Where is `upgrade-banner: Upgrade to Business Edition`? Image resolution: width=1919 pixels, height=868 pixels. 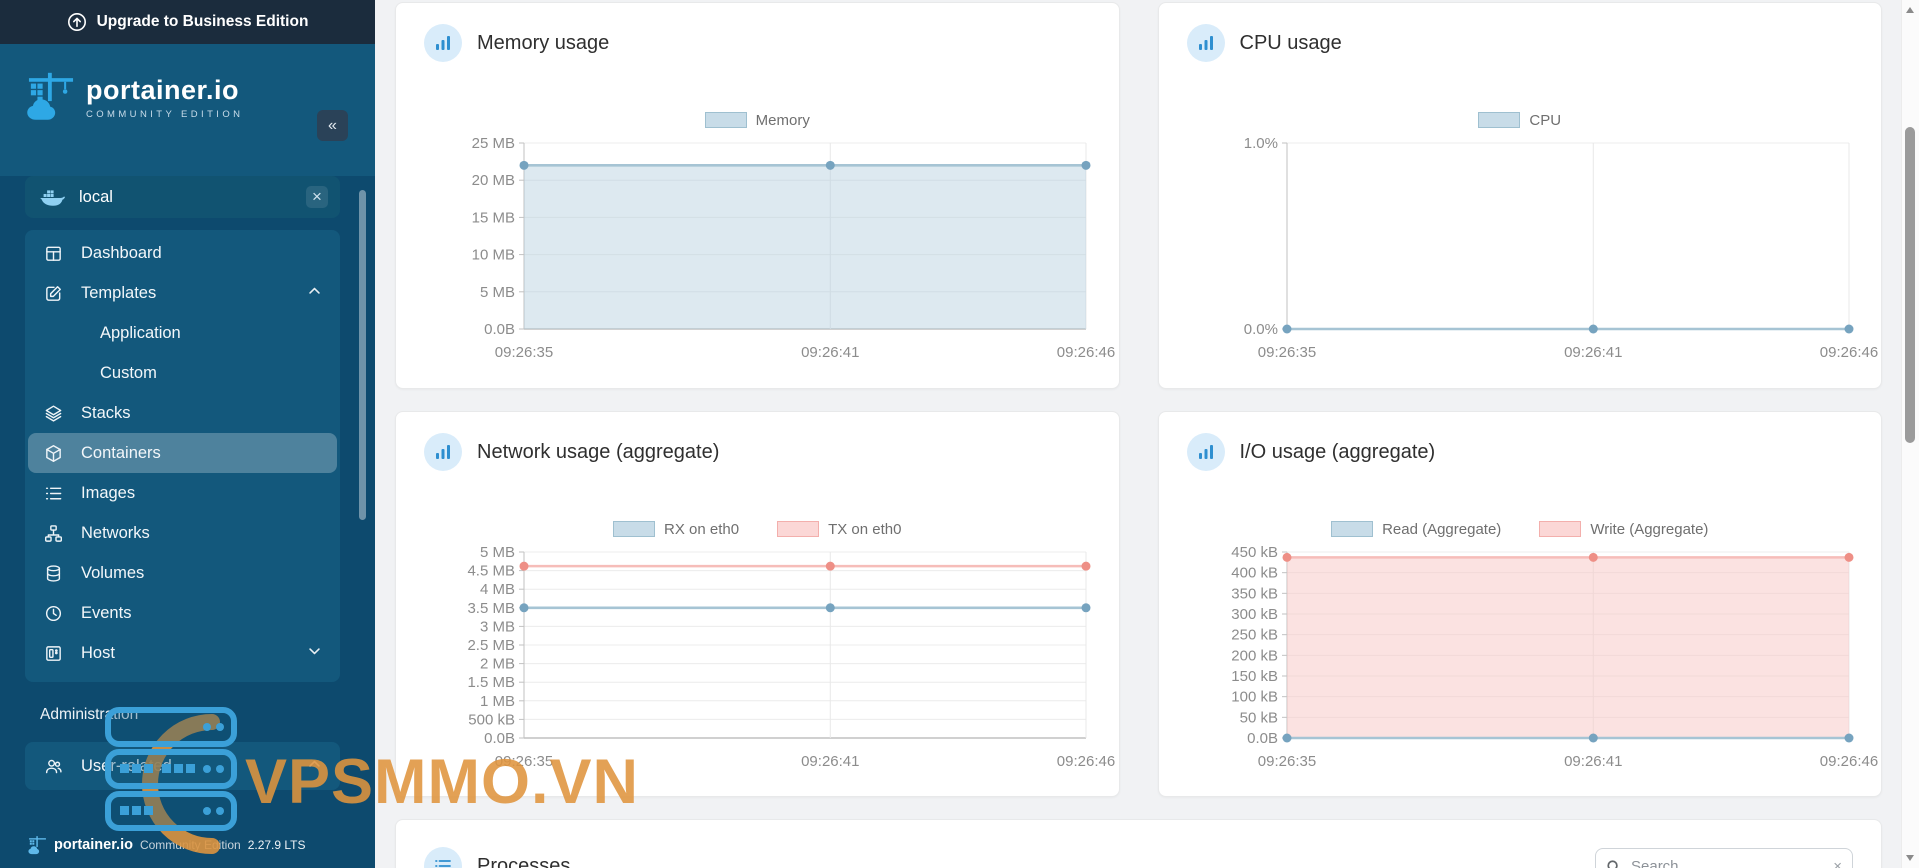 upgrade-banner: Upgrade to Business Edition is located at coordinates (187, 22).